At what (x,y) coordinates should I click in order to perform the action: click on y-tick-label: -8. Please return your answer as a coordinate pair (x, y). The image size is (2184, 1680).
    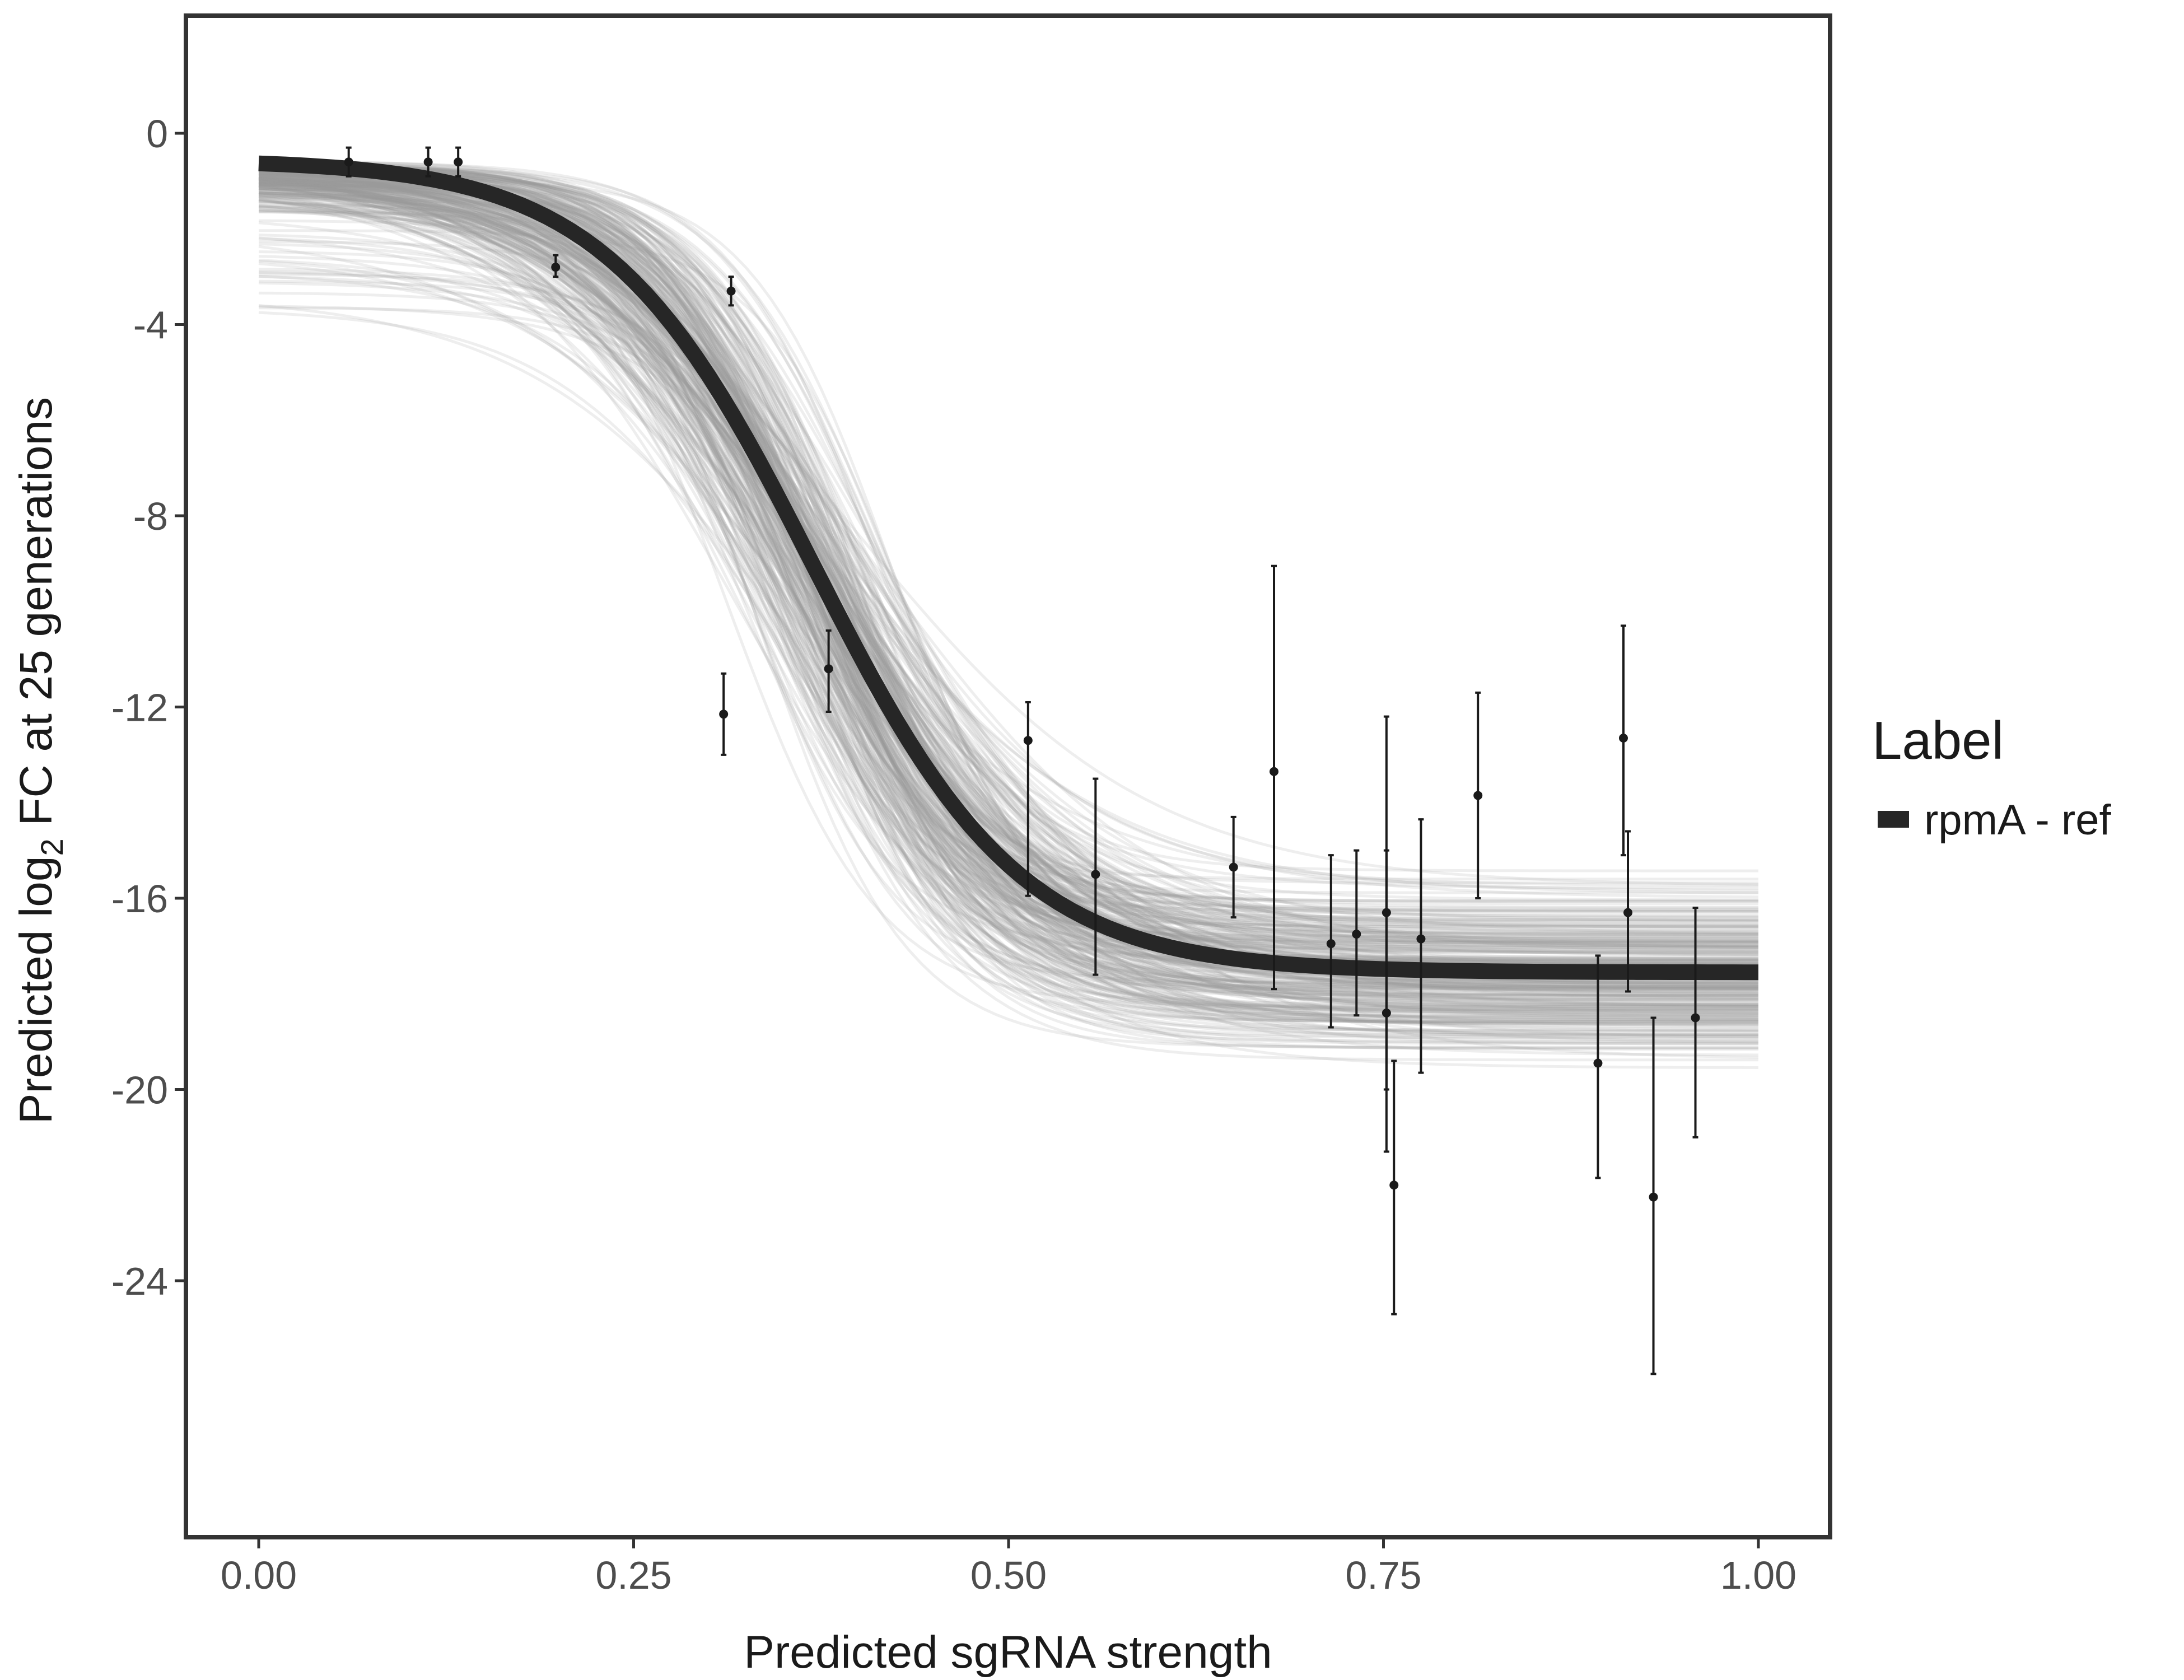
    Looking at the image, I should click on (151, 516).